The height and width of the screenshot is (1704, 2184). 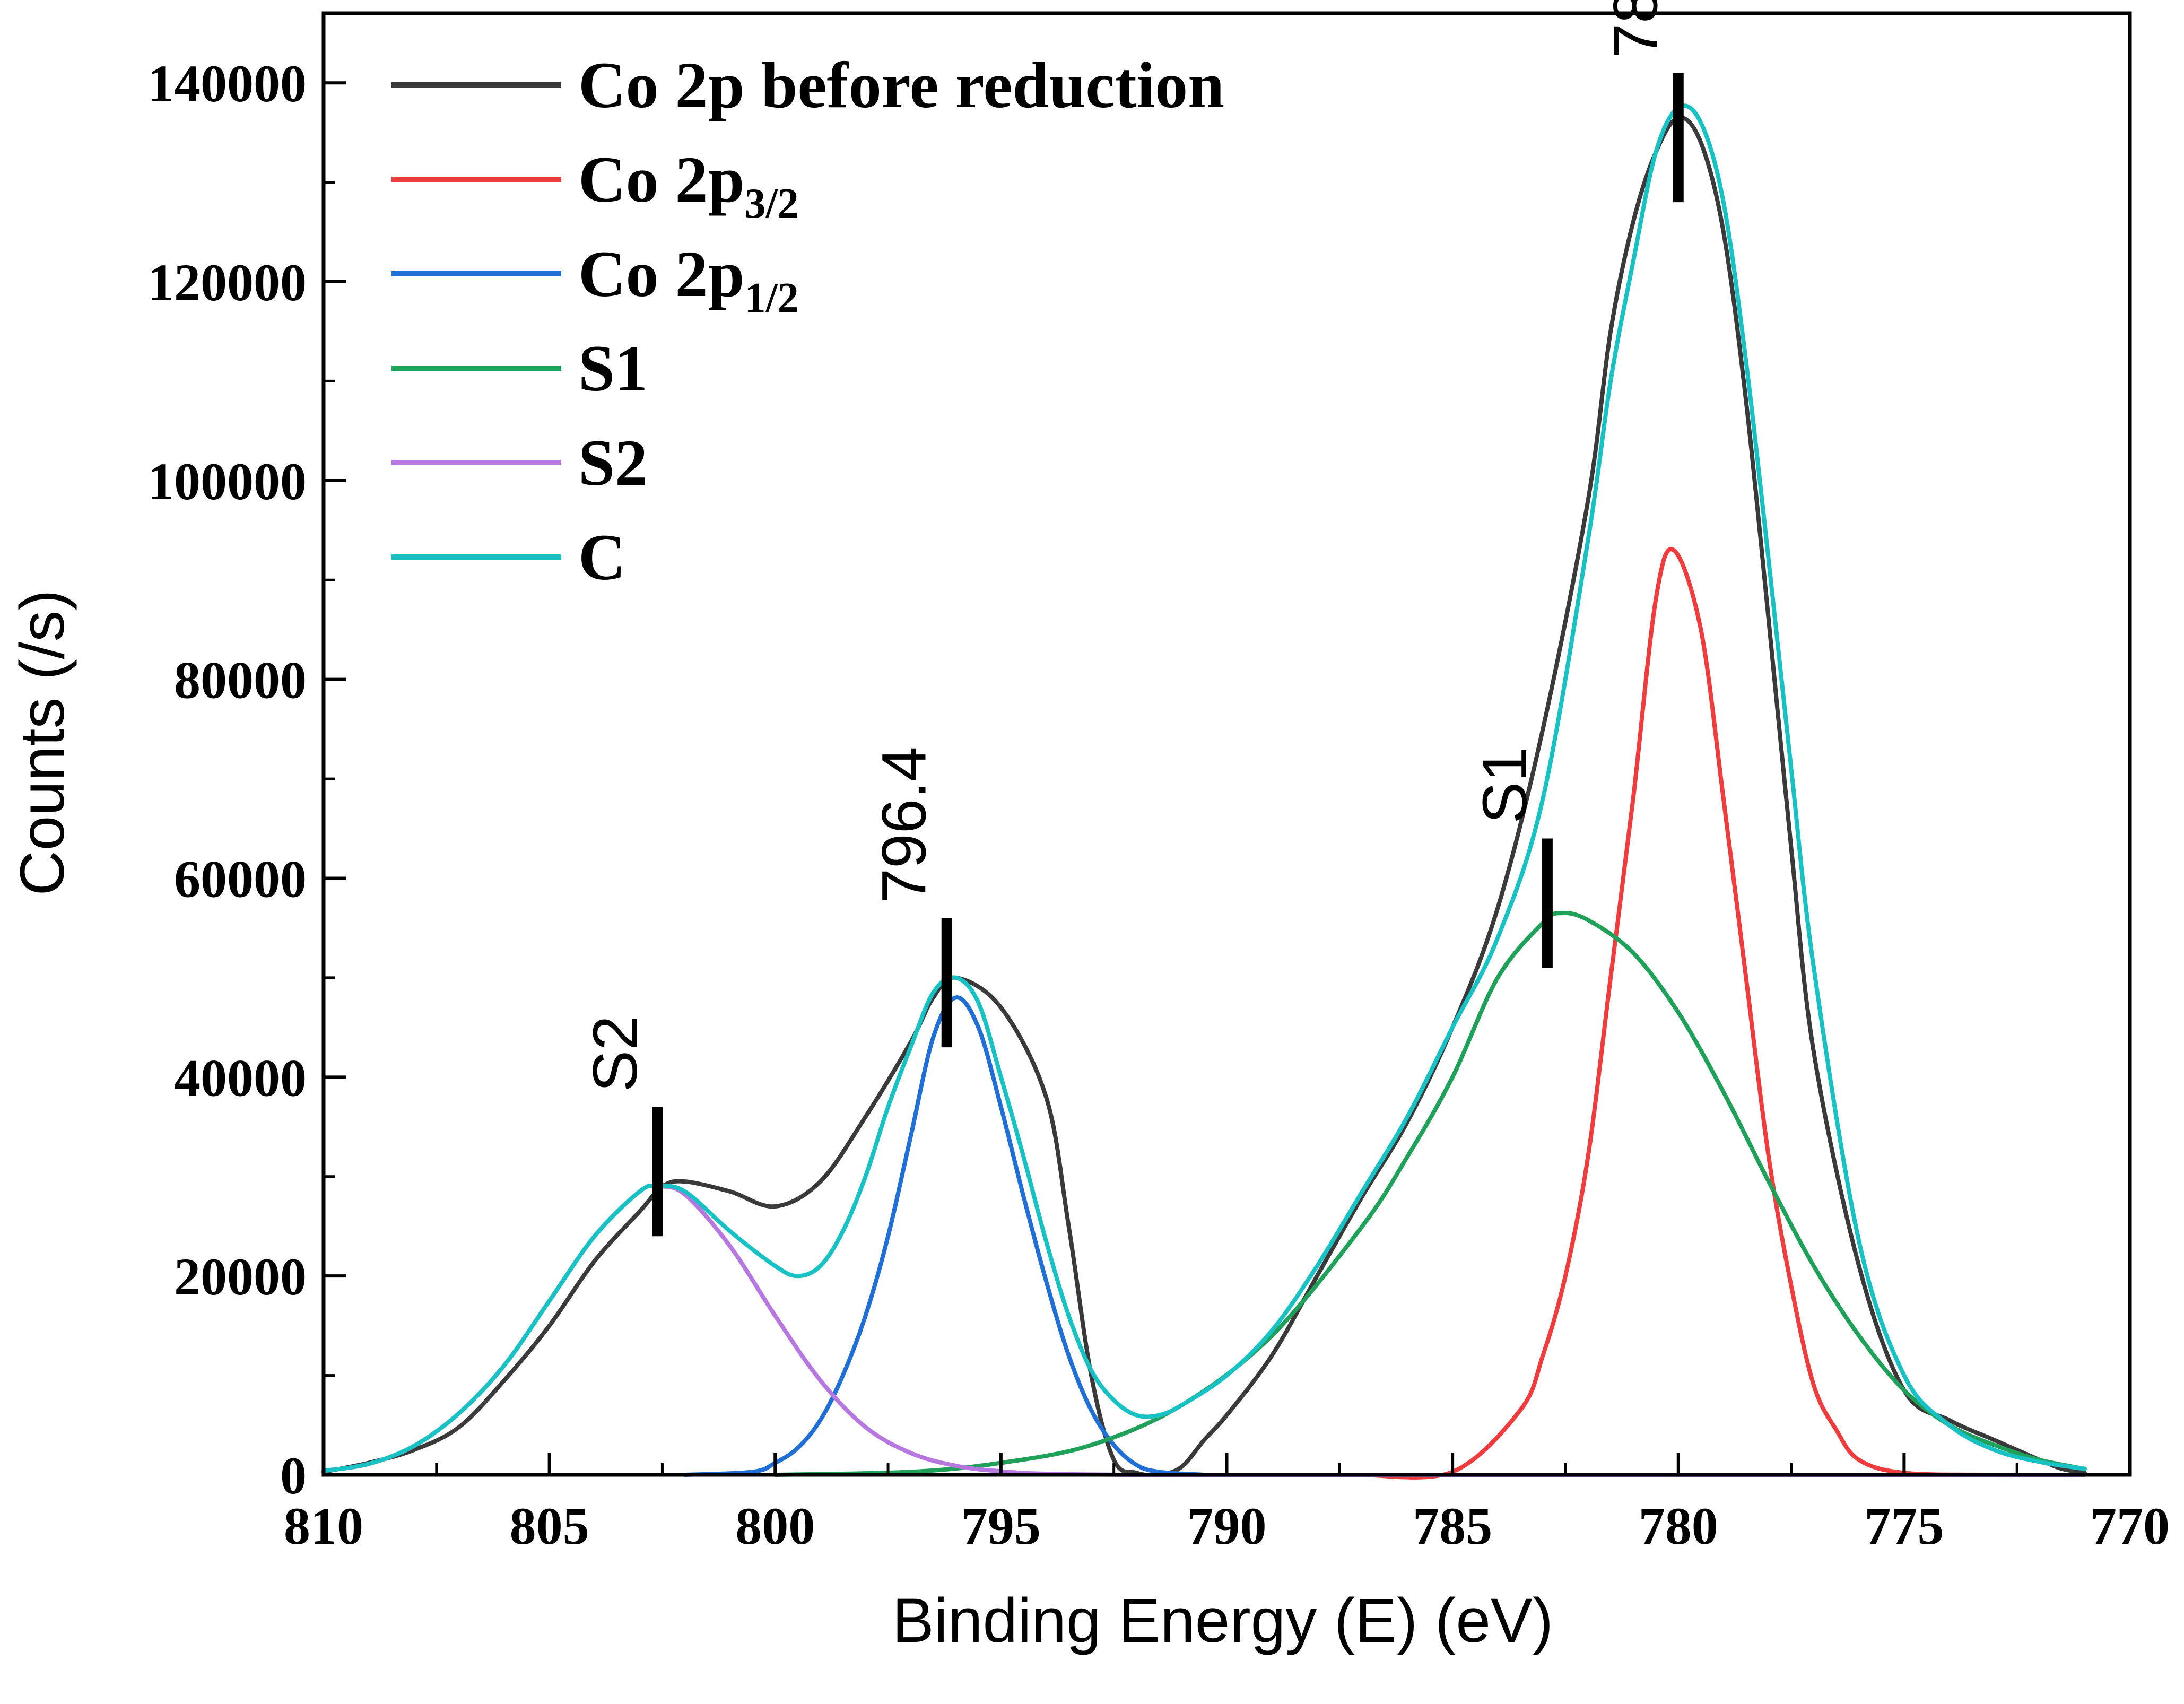 I want to click on y-axis-title: Counts (/s), so click(x=42, y=742).